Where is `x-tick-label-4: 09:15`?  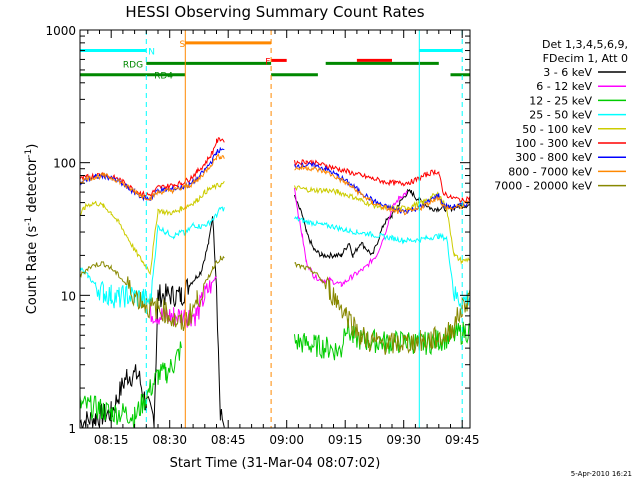
x-tick-label-4: 09:15 is located at coordinates (345, 440).